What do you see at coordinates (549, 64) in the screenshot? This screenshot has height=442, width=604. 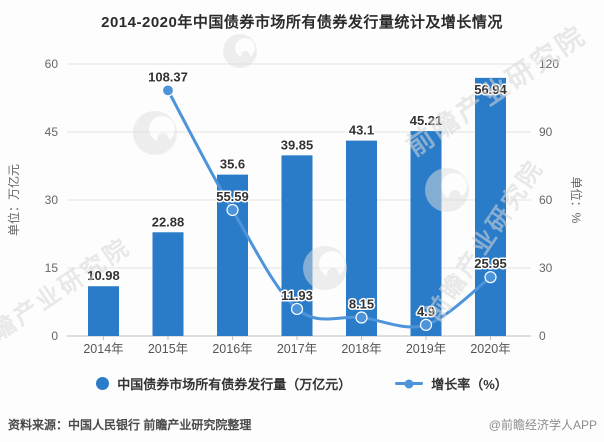 I see `right-axis-tick-label: 120` at bounding box center [549, 64].